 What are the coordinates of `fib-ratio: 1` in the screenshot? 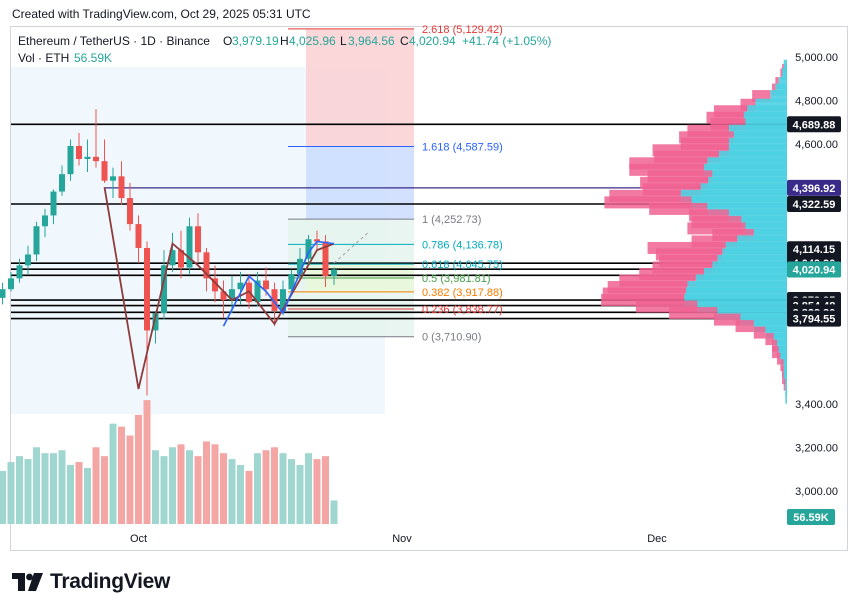 It's located at (425, 220).